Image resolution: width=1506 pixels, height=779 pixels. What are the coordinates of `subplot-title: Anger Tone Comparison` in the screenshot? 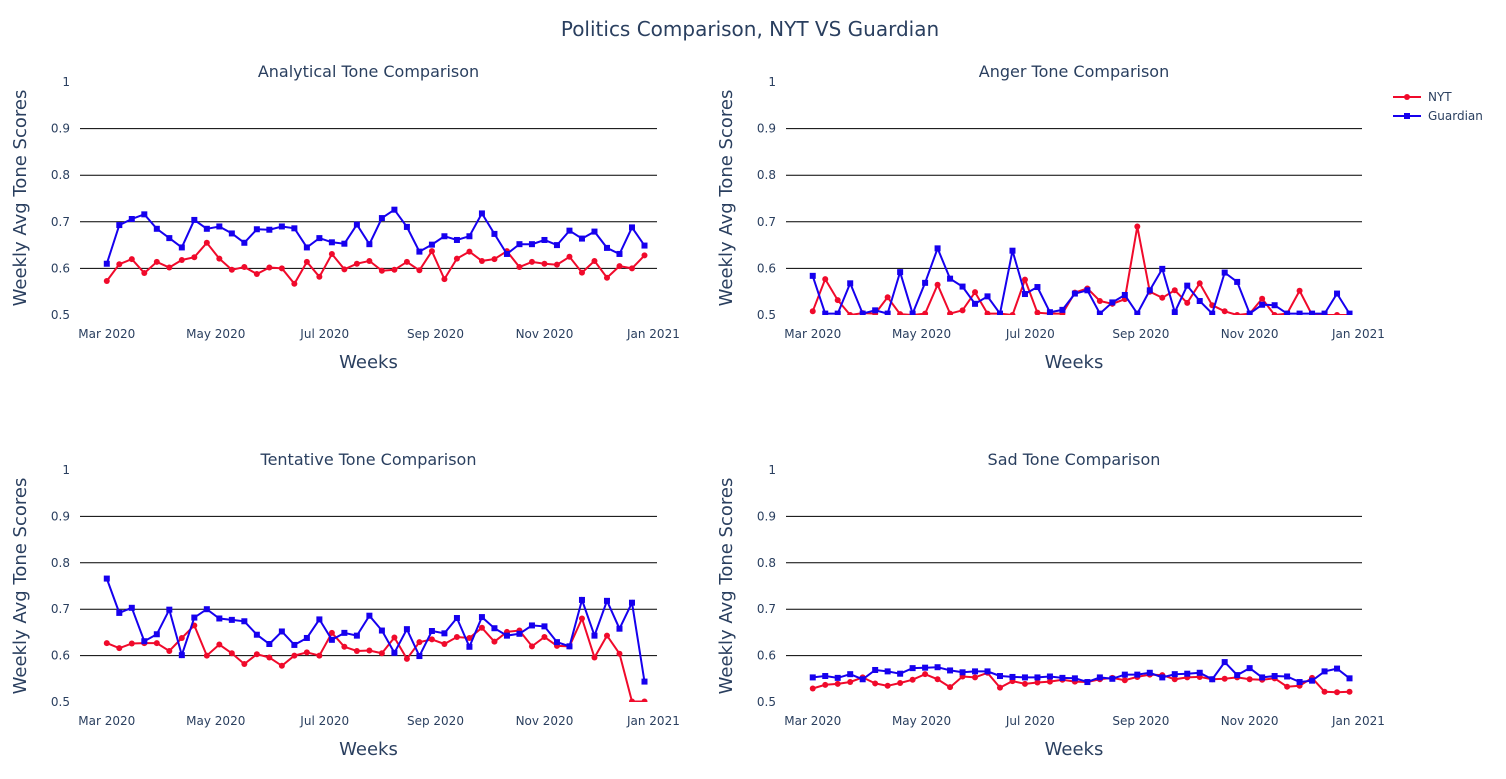 It's located at (1074, 71).